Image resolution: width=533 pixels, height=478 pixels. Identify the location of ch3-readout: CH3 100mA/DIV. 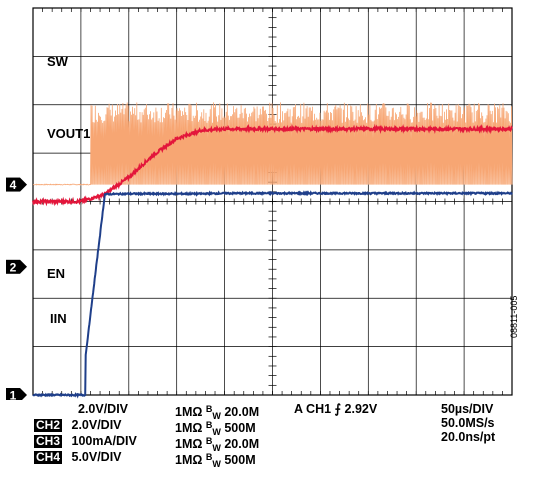
(85, 441).